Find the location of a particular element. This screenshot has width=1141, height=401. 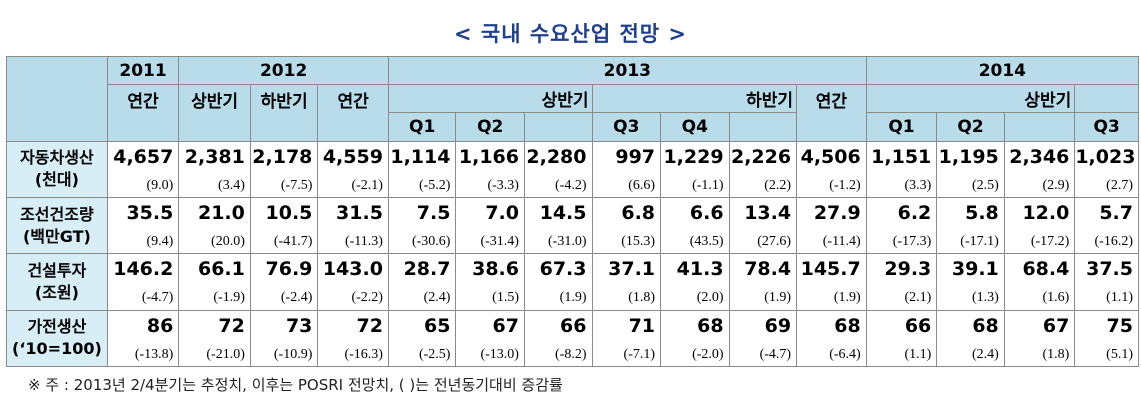

data-cell: 73 (-10.9) is located at coordinates (284, 338).